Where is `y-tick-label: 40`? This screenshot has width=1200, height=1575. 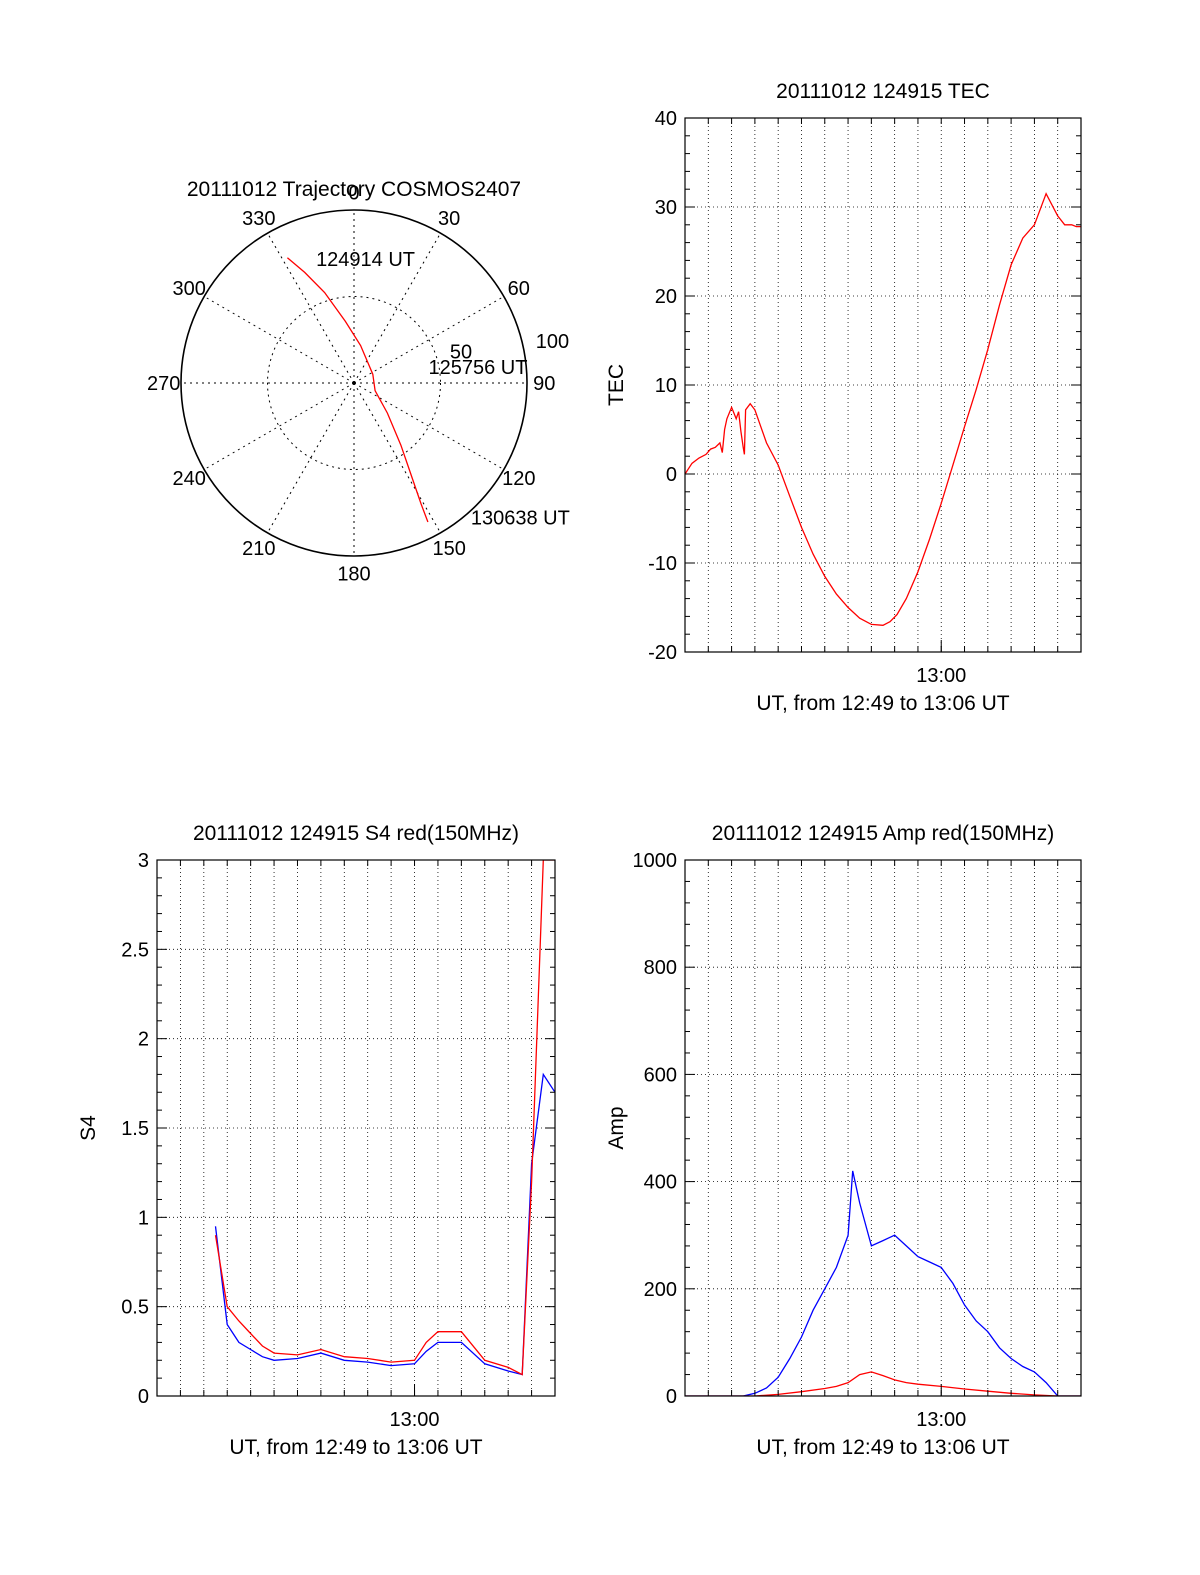 y-tick-label: 40 is located at coordinates (666, 119).